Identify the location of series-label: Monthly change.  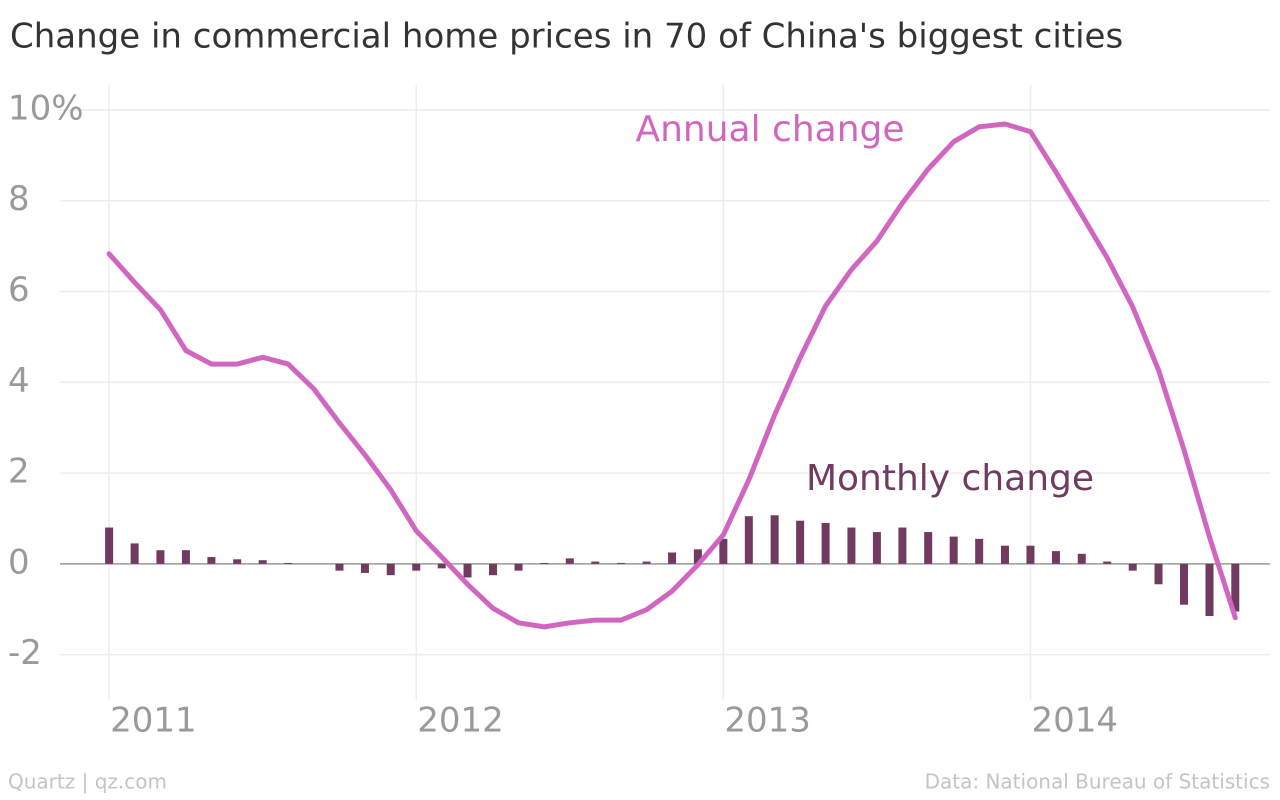
(950, 478).